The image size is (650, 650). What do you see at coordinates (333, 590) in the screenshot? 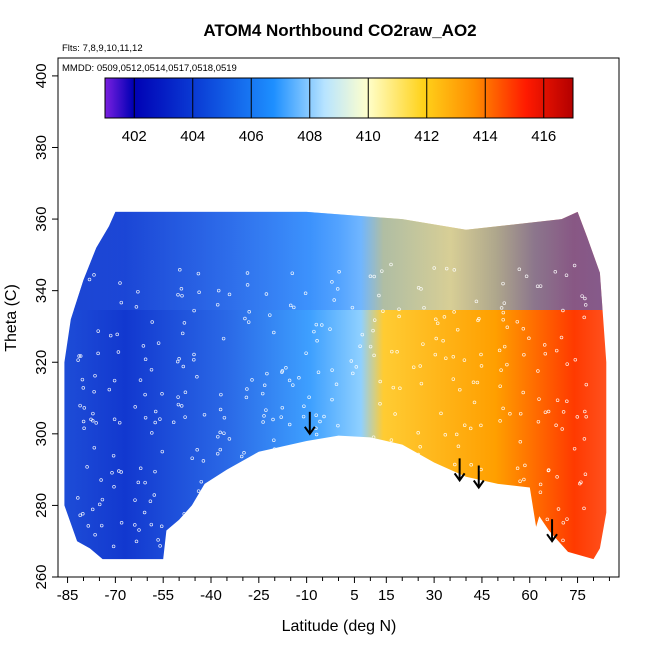
I see `x-axis: -85 -70 -55 -40 -25 -10 5 15 30 45 60 75` at bounding box center [333, 590].